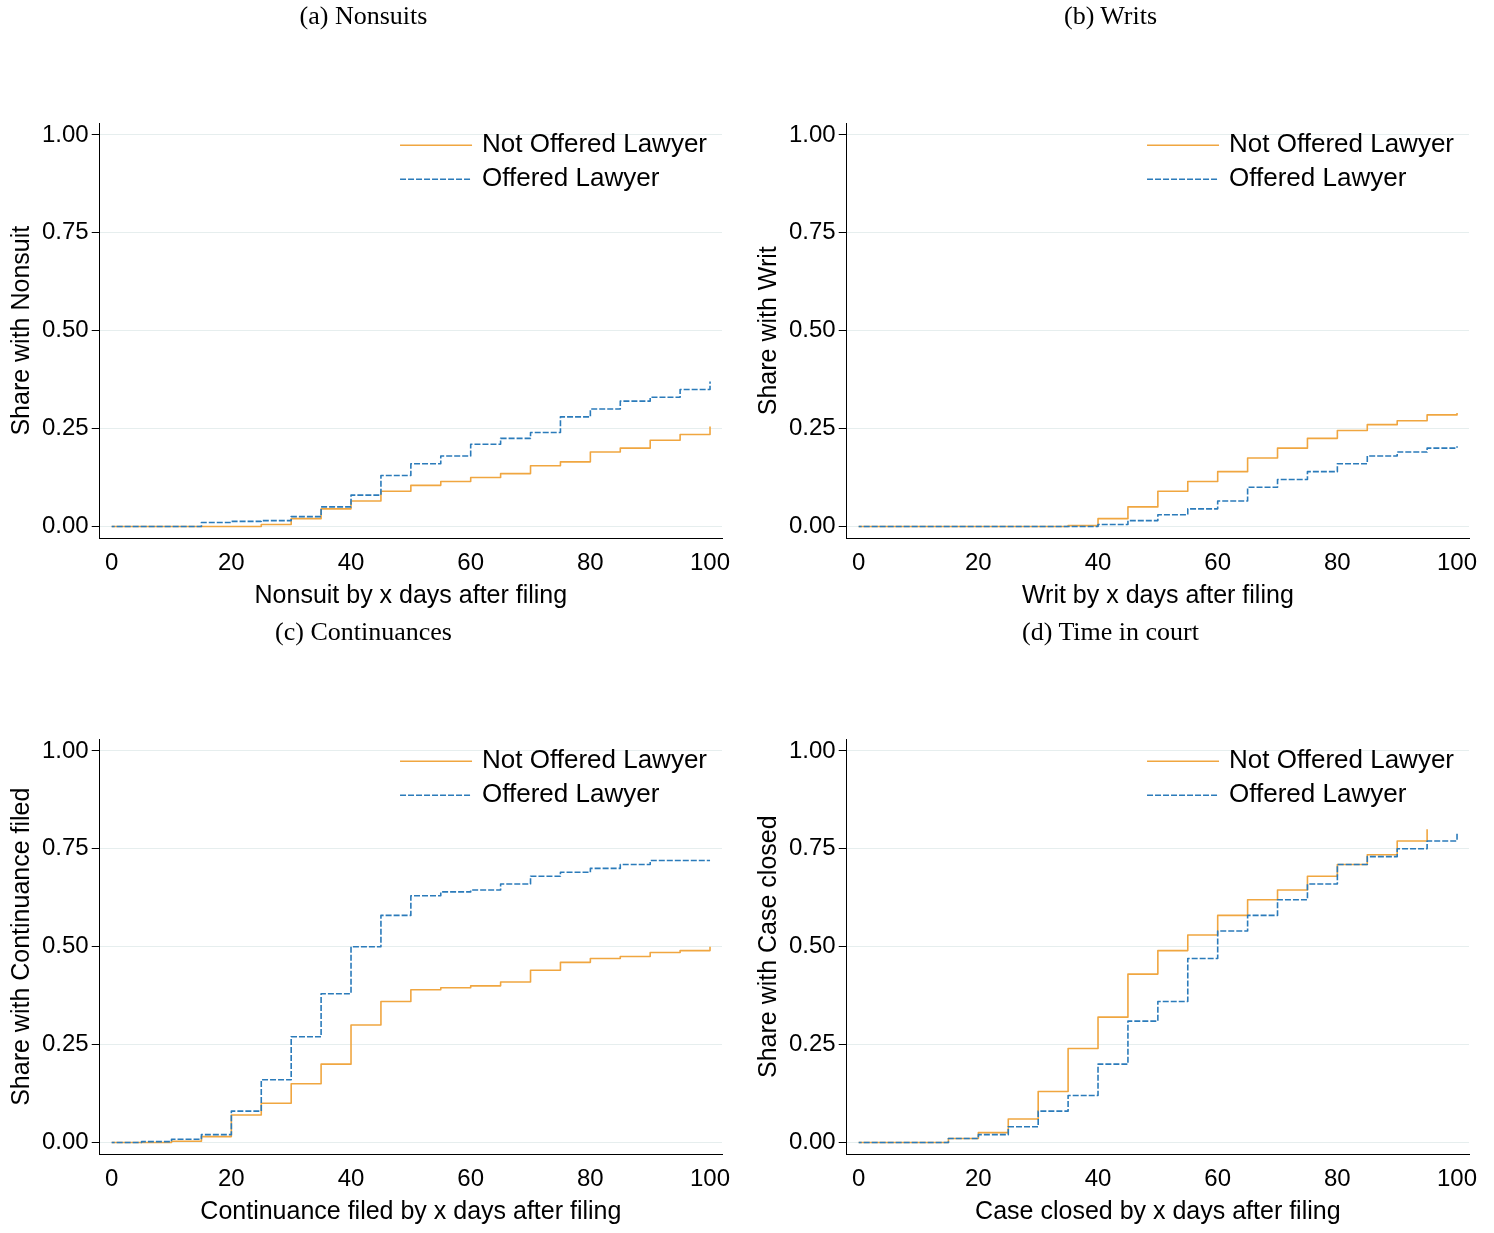 This screenshot has width=1494, height=1233. What do you see at coordinates (766, 331) in the screenshot?
I see `y-axis-title: Share with Writ` at bounding box center [766, 331].